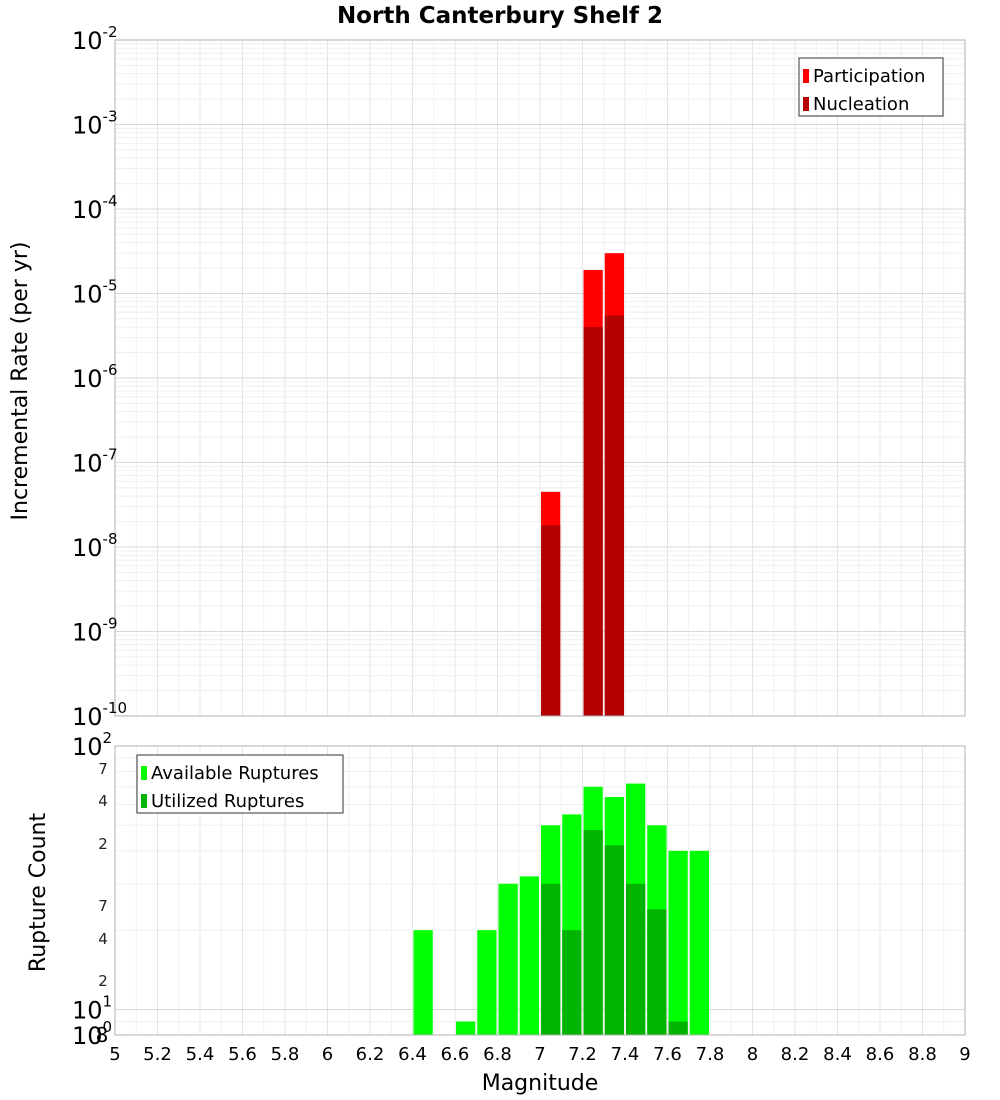  I want to click on y-tick-exponent: -9, so click(110, 624).